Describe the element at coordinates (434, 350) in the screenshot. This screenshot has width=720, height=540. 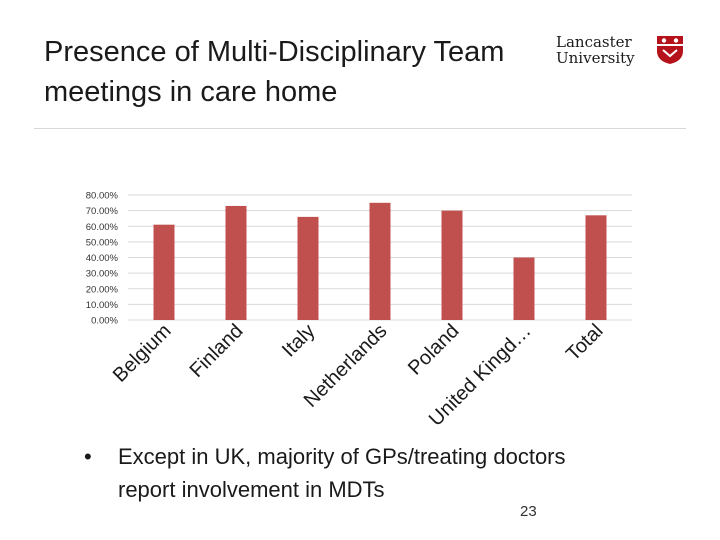
I see `x-tick-label: Poland` at that location.